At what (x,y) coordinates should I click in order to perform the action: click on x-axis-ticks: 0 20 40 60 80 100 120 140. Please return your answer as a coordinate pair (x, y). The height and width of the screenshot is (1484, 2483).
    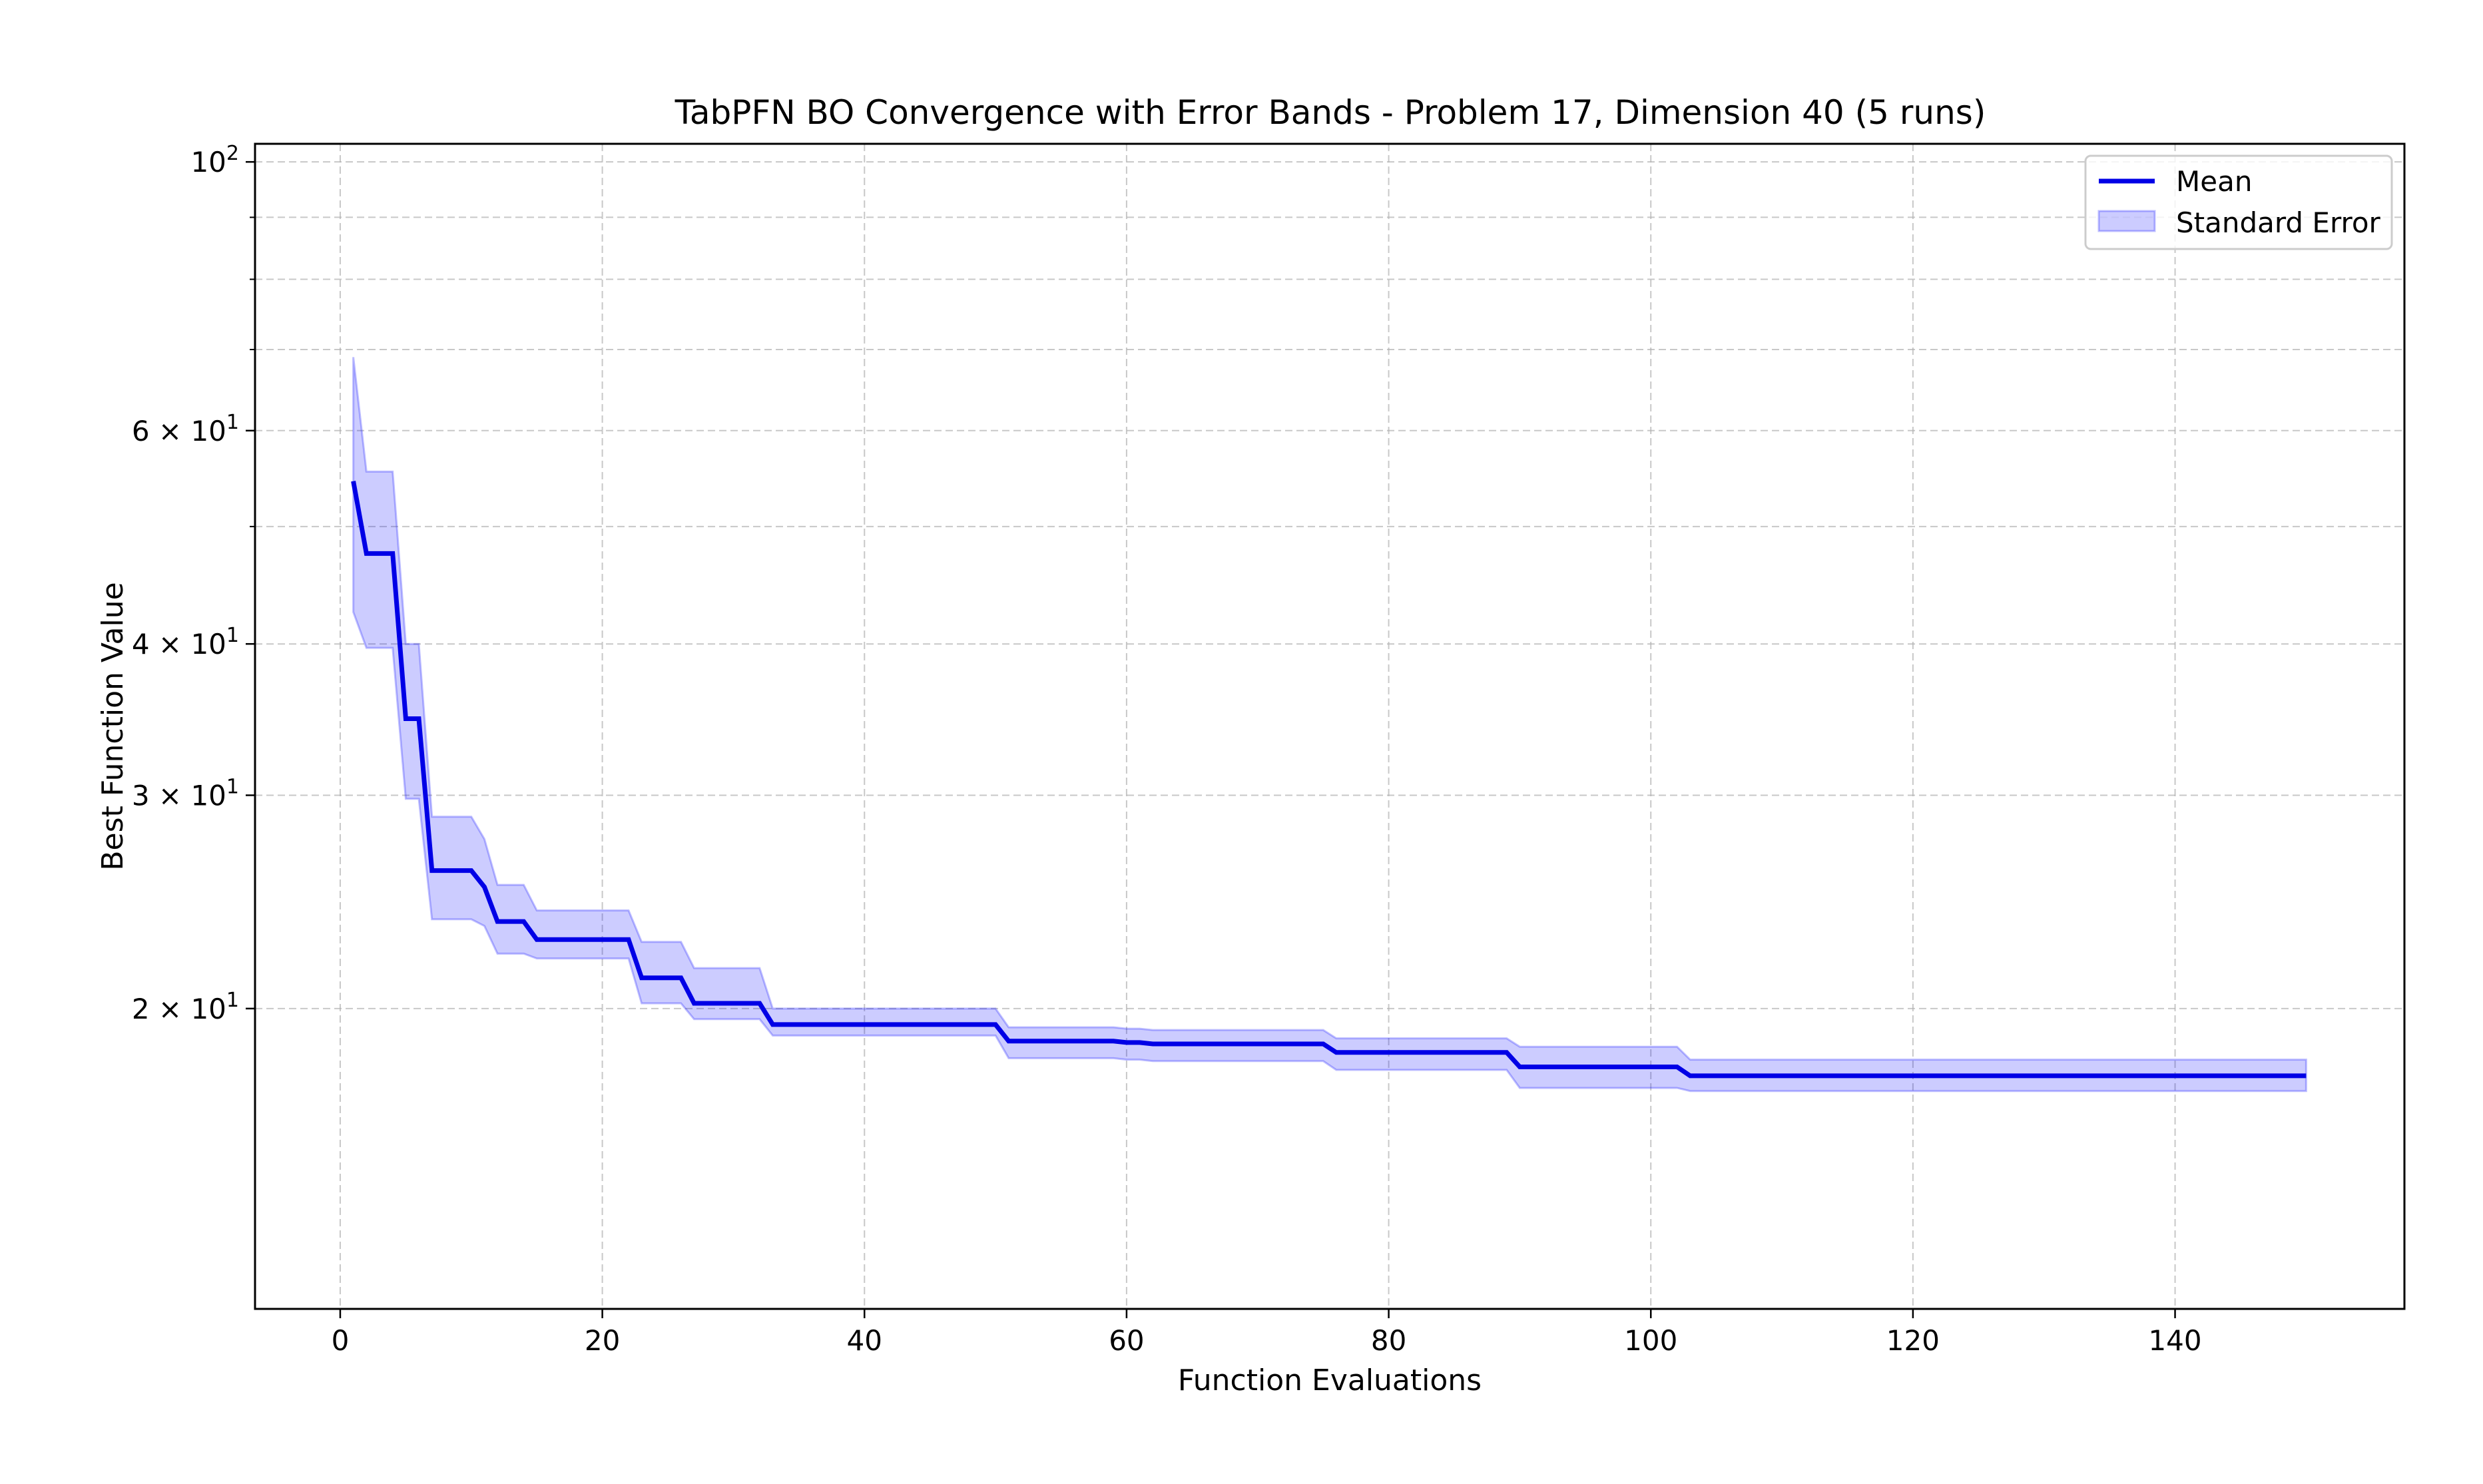
    Looking at the image, I should click on (1267, 1333).